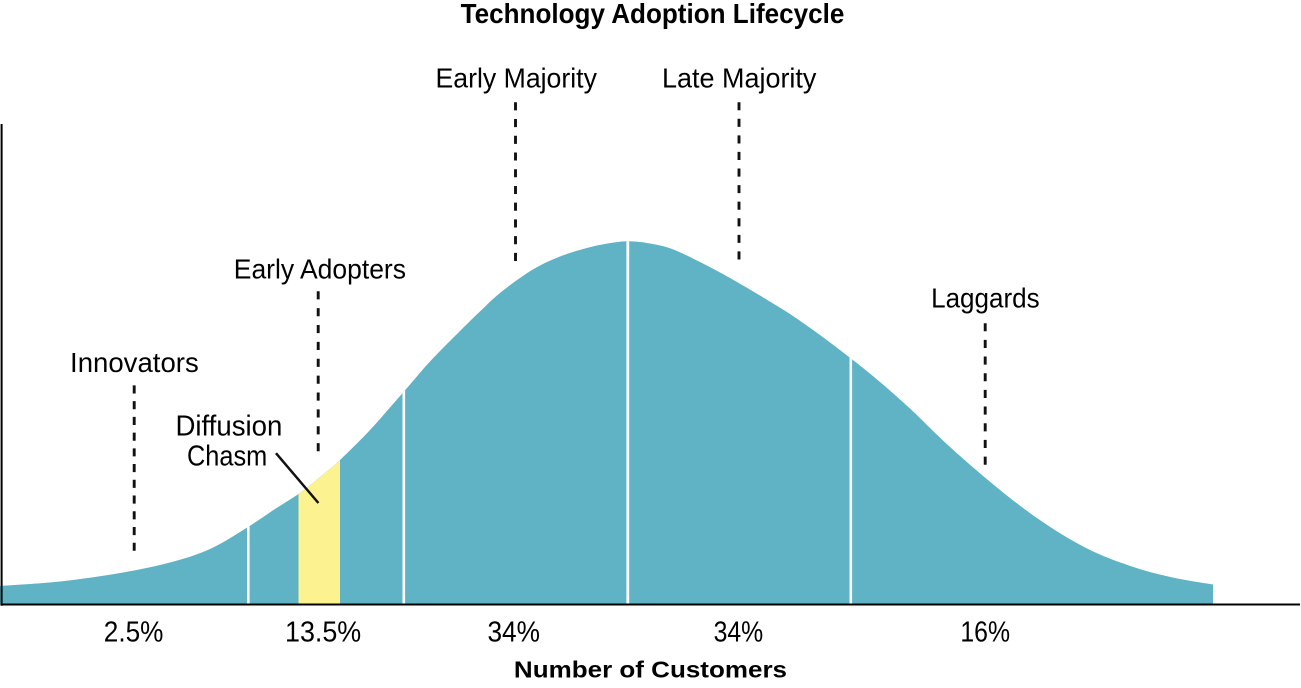 Image resolution: width=1301 pixels, height=688 pixels. Describe the element at coordinates (653, 14) in the screenshot. I see `svg-text: Technology Adoption Lifecycle` at that location.